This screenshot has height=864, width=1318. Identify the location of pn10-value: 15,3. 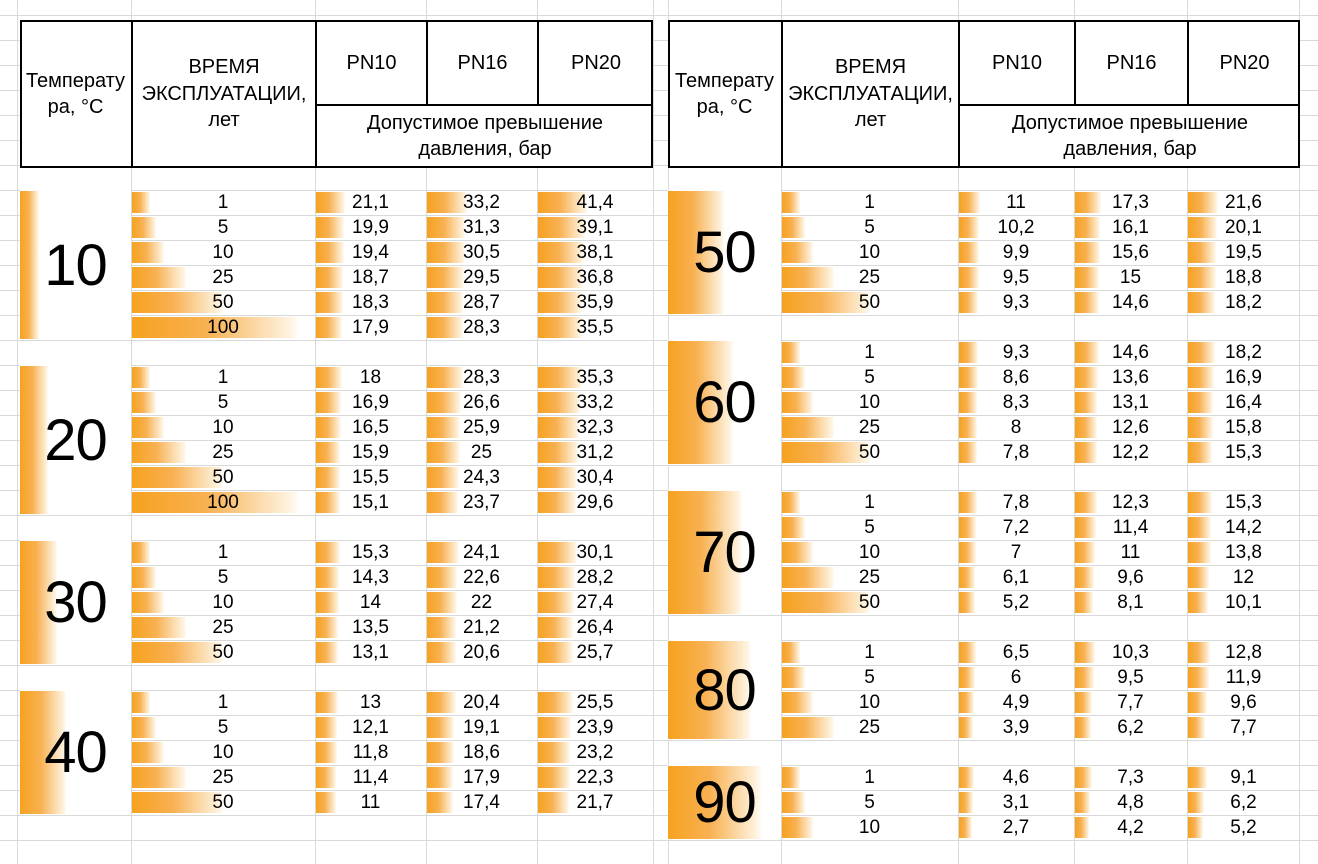
(370, 552).